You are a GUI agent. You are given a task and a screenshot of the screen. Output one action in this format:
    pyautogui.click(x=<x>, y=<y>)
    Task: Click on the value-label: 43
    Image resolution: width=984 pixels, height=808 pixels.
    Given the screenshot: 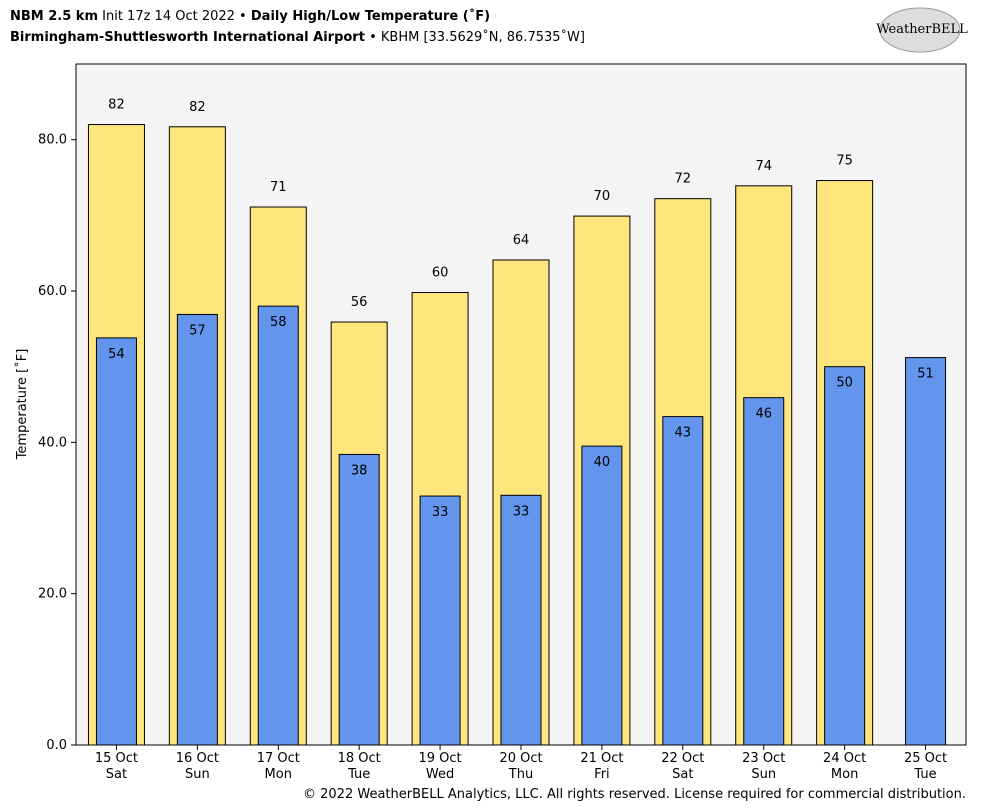 What is the action you would take?
    pyautogui.click(x=683, y=433)
    